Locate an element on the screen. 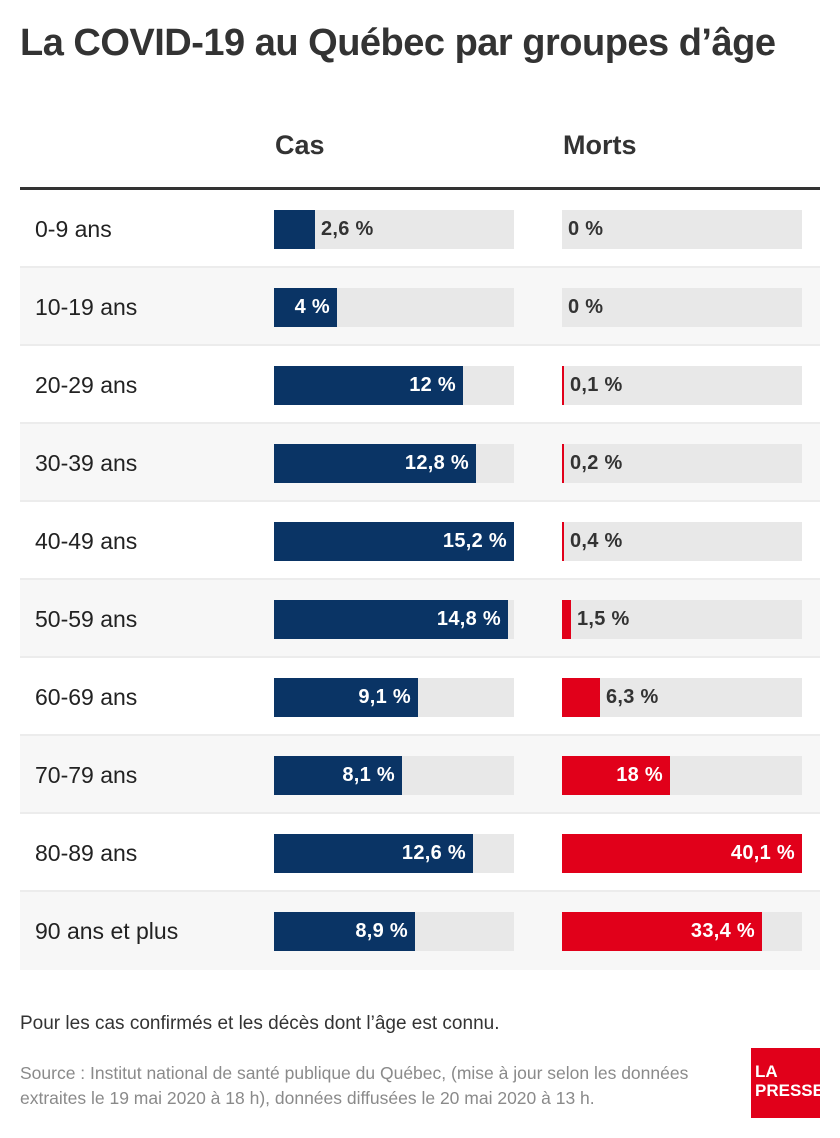 The image size is (840, 1138). cas-bar-track: 12,8 % is located at coordinates (394, 463).